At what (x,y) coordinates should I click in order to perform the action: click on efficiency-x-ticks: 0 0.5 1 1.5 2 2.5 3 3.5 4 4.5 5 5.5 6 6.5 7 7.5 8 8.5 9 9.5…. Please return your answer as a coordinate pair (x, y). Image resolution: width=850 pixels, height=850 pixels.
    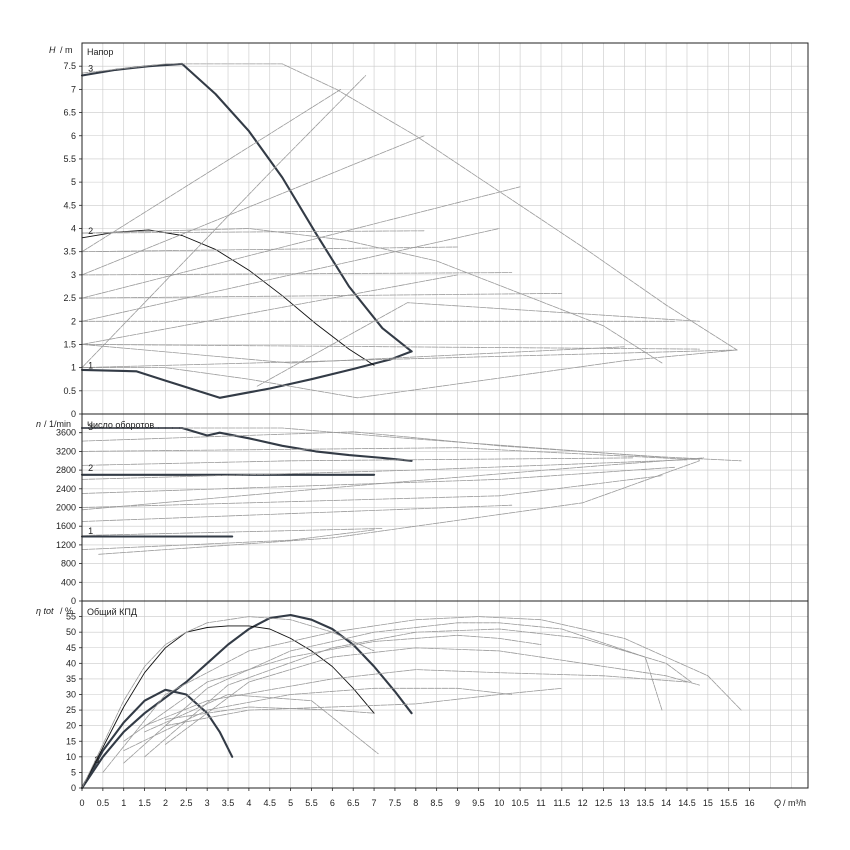
    Looking at the image, I should click on (417, 798).